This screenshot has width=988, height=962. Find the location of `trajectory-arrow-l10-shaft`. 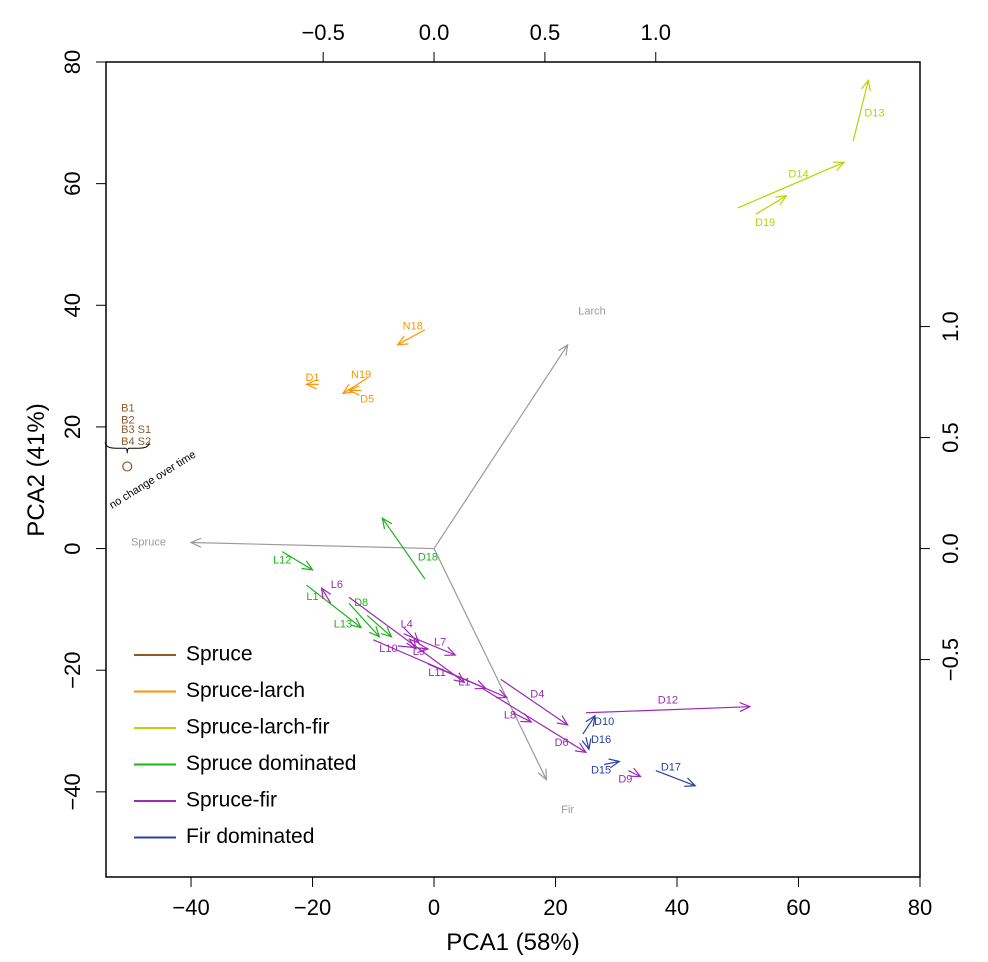

trajectory-arrow-l10-shaft is located at coordinates (413, 647).